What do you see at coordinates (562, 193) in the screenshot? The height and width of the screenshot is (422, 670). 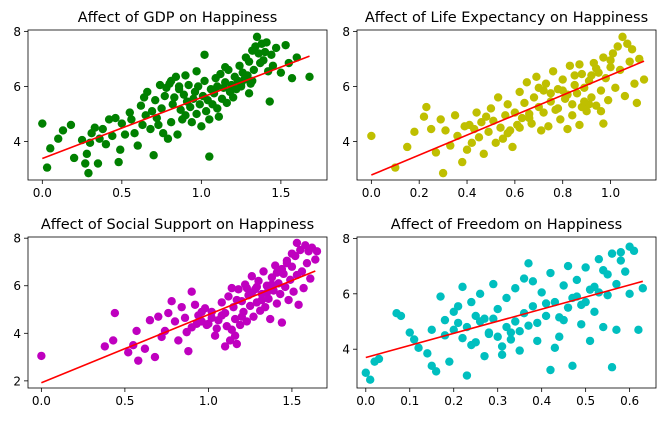 I see `x-tick-label: 0.8` at bounding box center [562, 193].